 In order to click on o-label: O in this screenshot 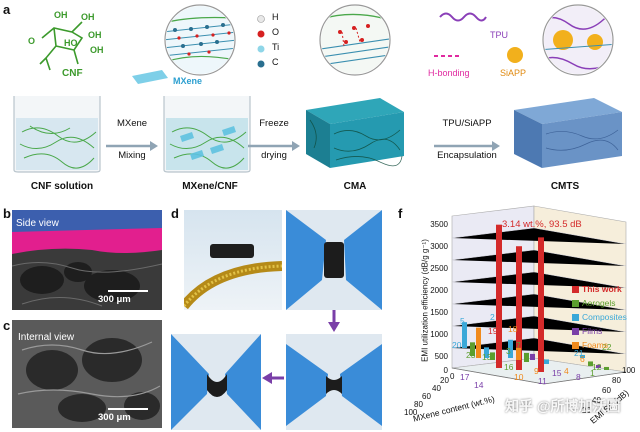, I will do `click(32, 41)`.